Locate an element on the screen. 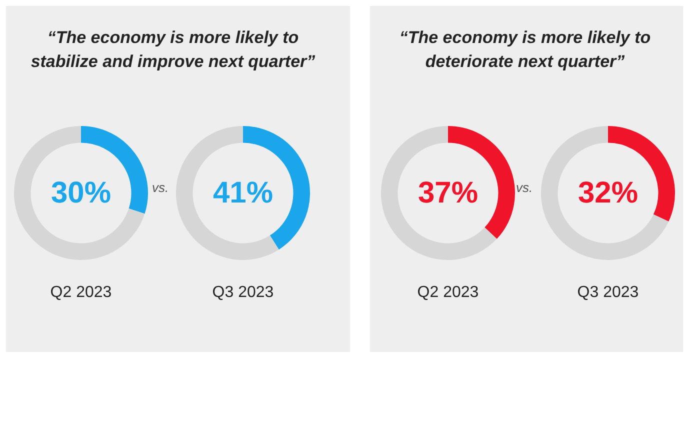 This screenshot has width=684, height=428. data-label: 32% is located at coordinates (608, 193).